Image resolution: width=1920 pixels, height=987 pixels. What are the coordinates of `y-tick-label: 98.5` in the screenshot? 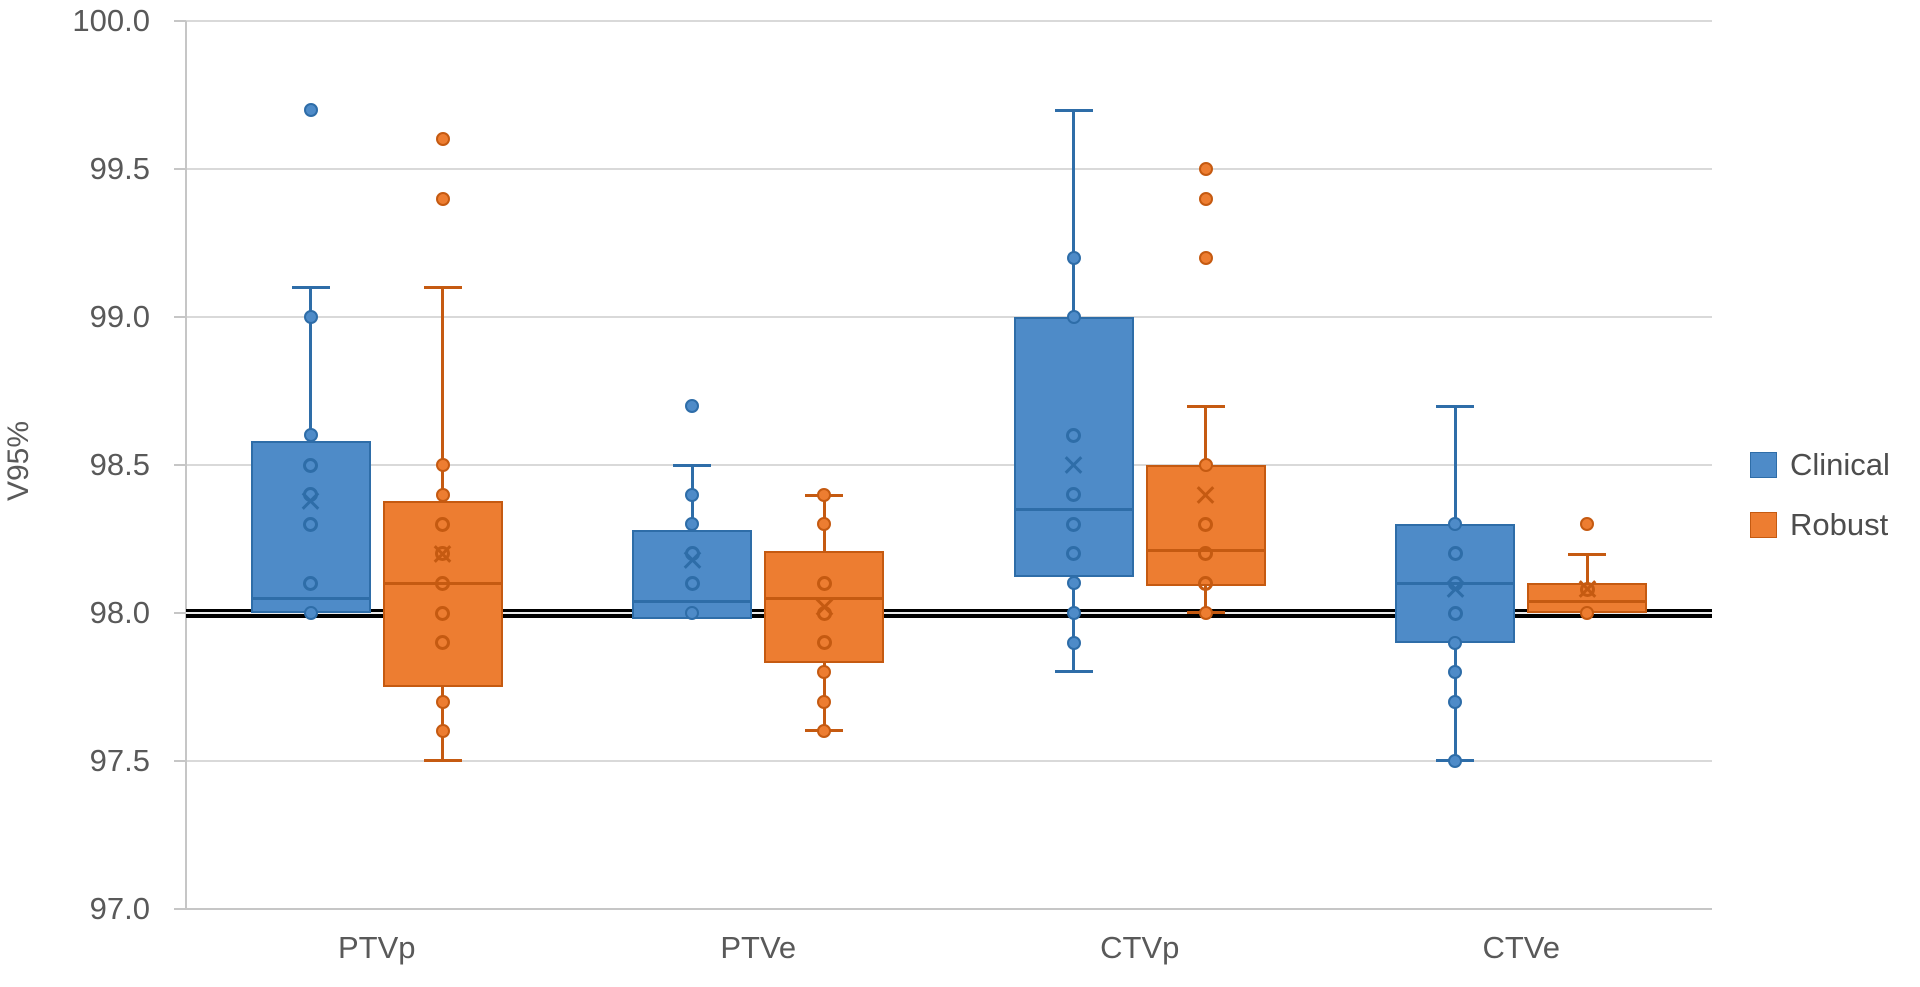 It's located at (119, 464).